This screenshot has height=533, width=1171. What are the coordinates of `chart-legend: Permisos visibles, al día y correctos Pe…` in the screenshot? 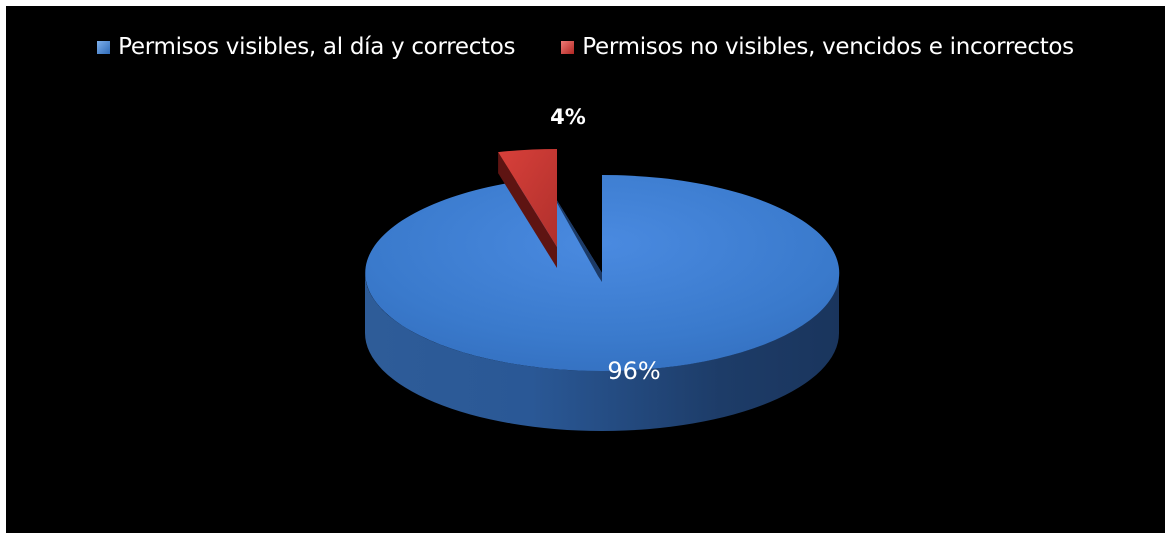 It's located at (585, 47).